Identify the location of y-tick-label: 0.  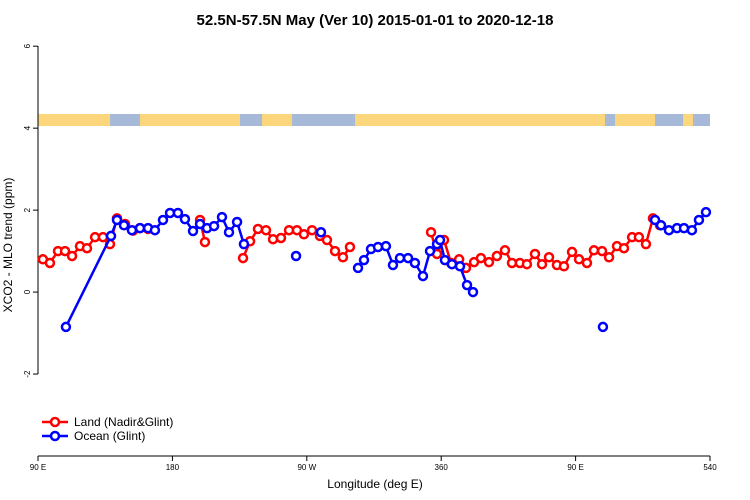
(27, 291).